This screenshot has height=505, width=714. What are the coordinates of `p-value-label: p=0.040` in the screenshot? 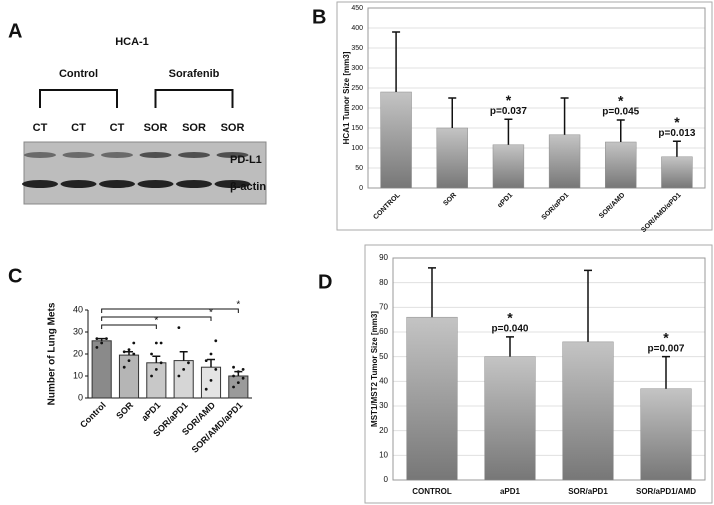 It's located at (510, 329).